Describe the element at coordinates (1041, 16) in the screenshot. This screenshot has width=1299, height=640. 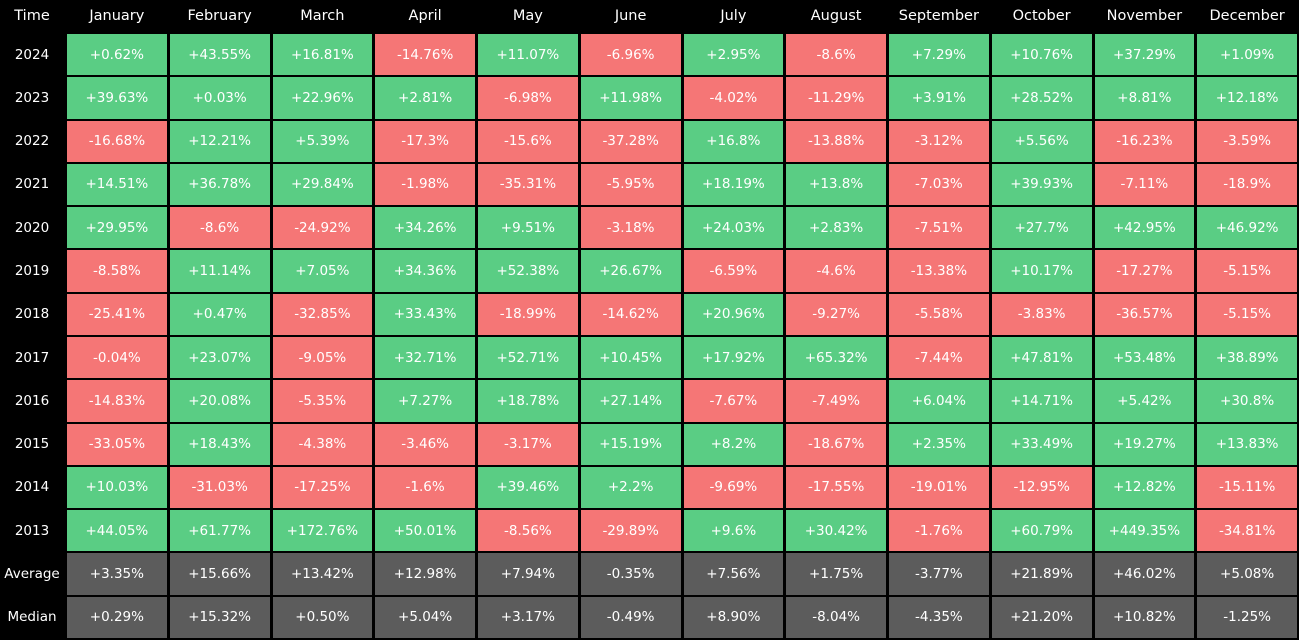
I see `month-header: October` at that location.